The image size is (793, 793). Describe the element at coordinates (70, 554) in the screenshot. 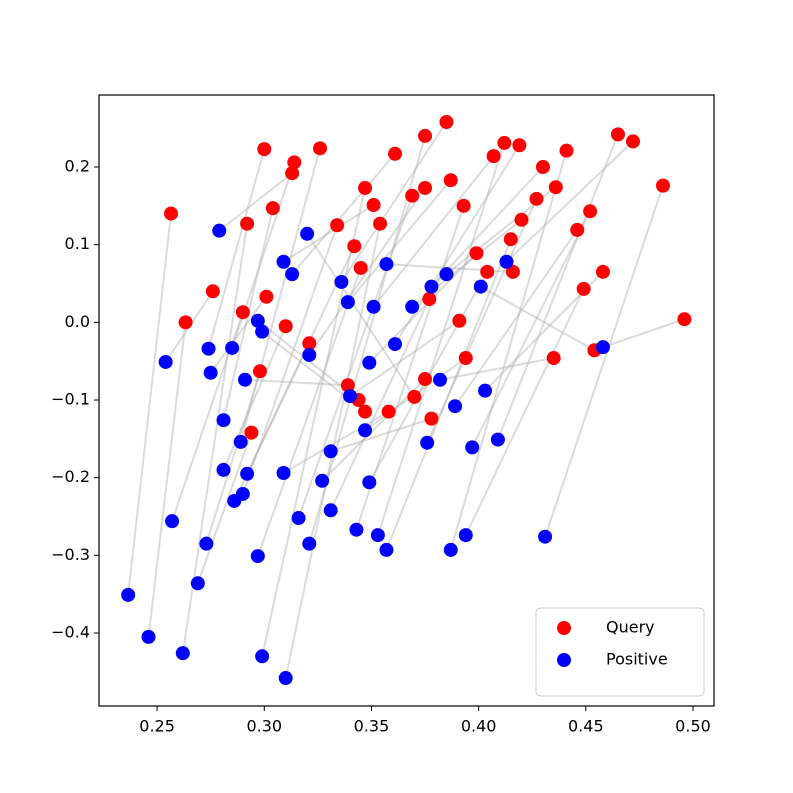

I see `y-tick-label: −0.3` at that location.